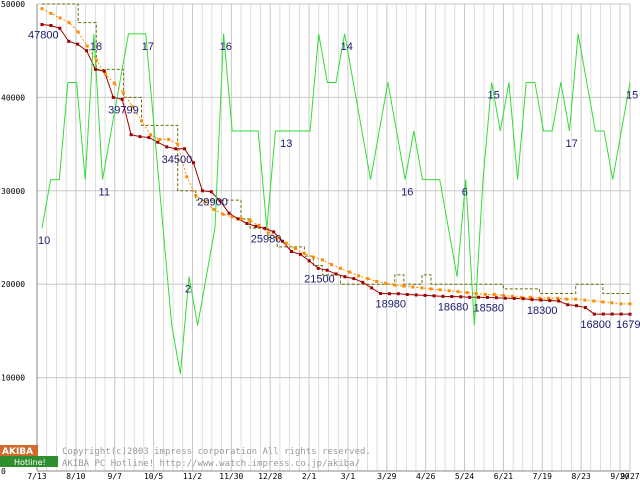  I want to click on x-tick-label: 10/5, so click(153, 476).